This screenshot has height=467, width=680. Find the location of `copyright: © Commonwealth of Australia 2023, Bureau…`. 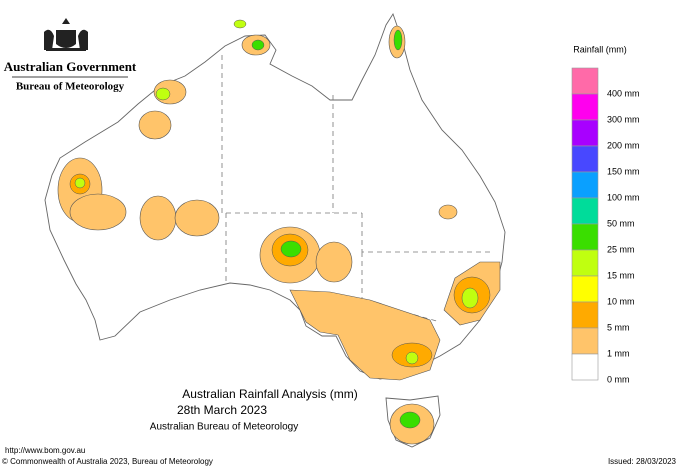

copyright: © Commonwealth of Australia 2023, Bureau… is located at coordinates (107, 461).